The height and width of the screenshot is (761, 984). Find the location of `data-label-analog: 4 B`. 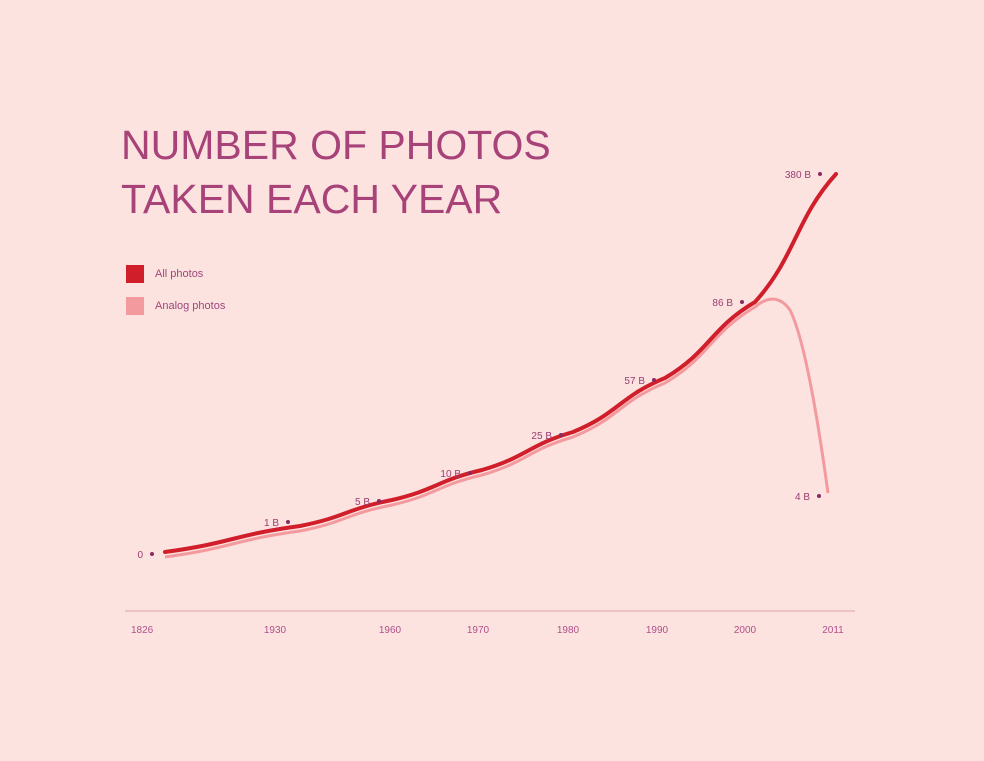

data-label-analog: 4 B is located at coordinates (802, 497).